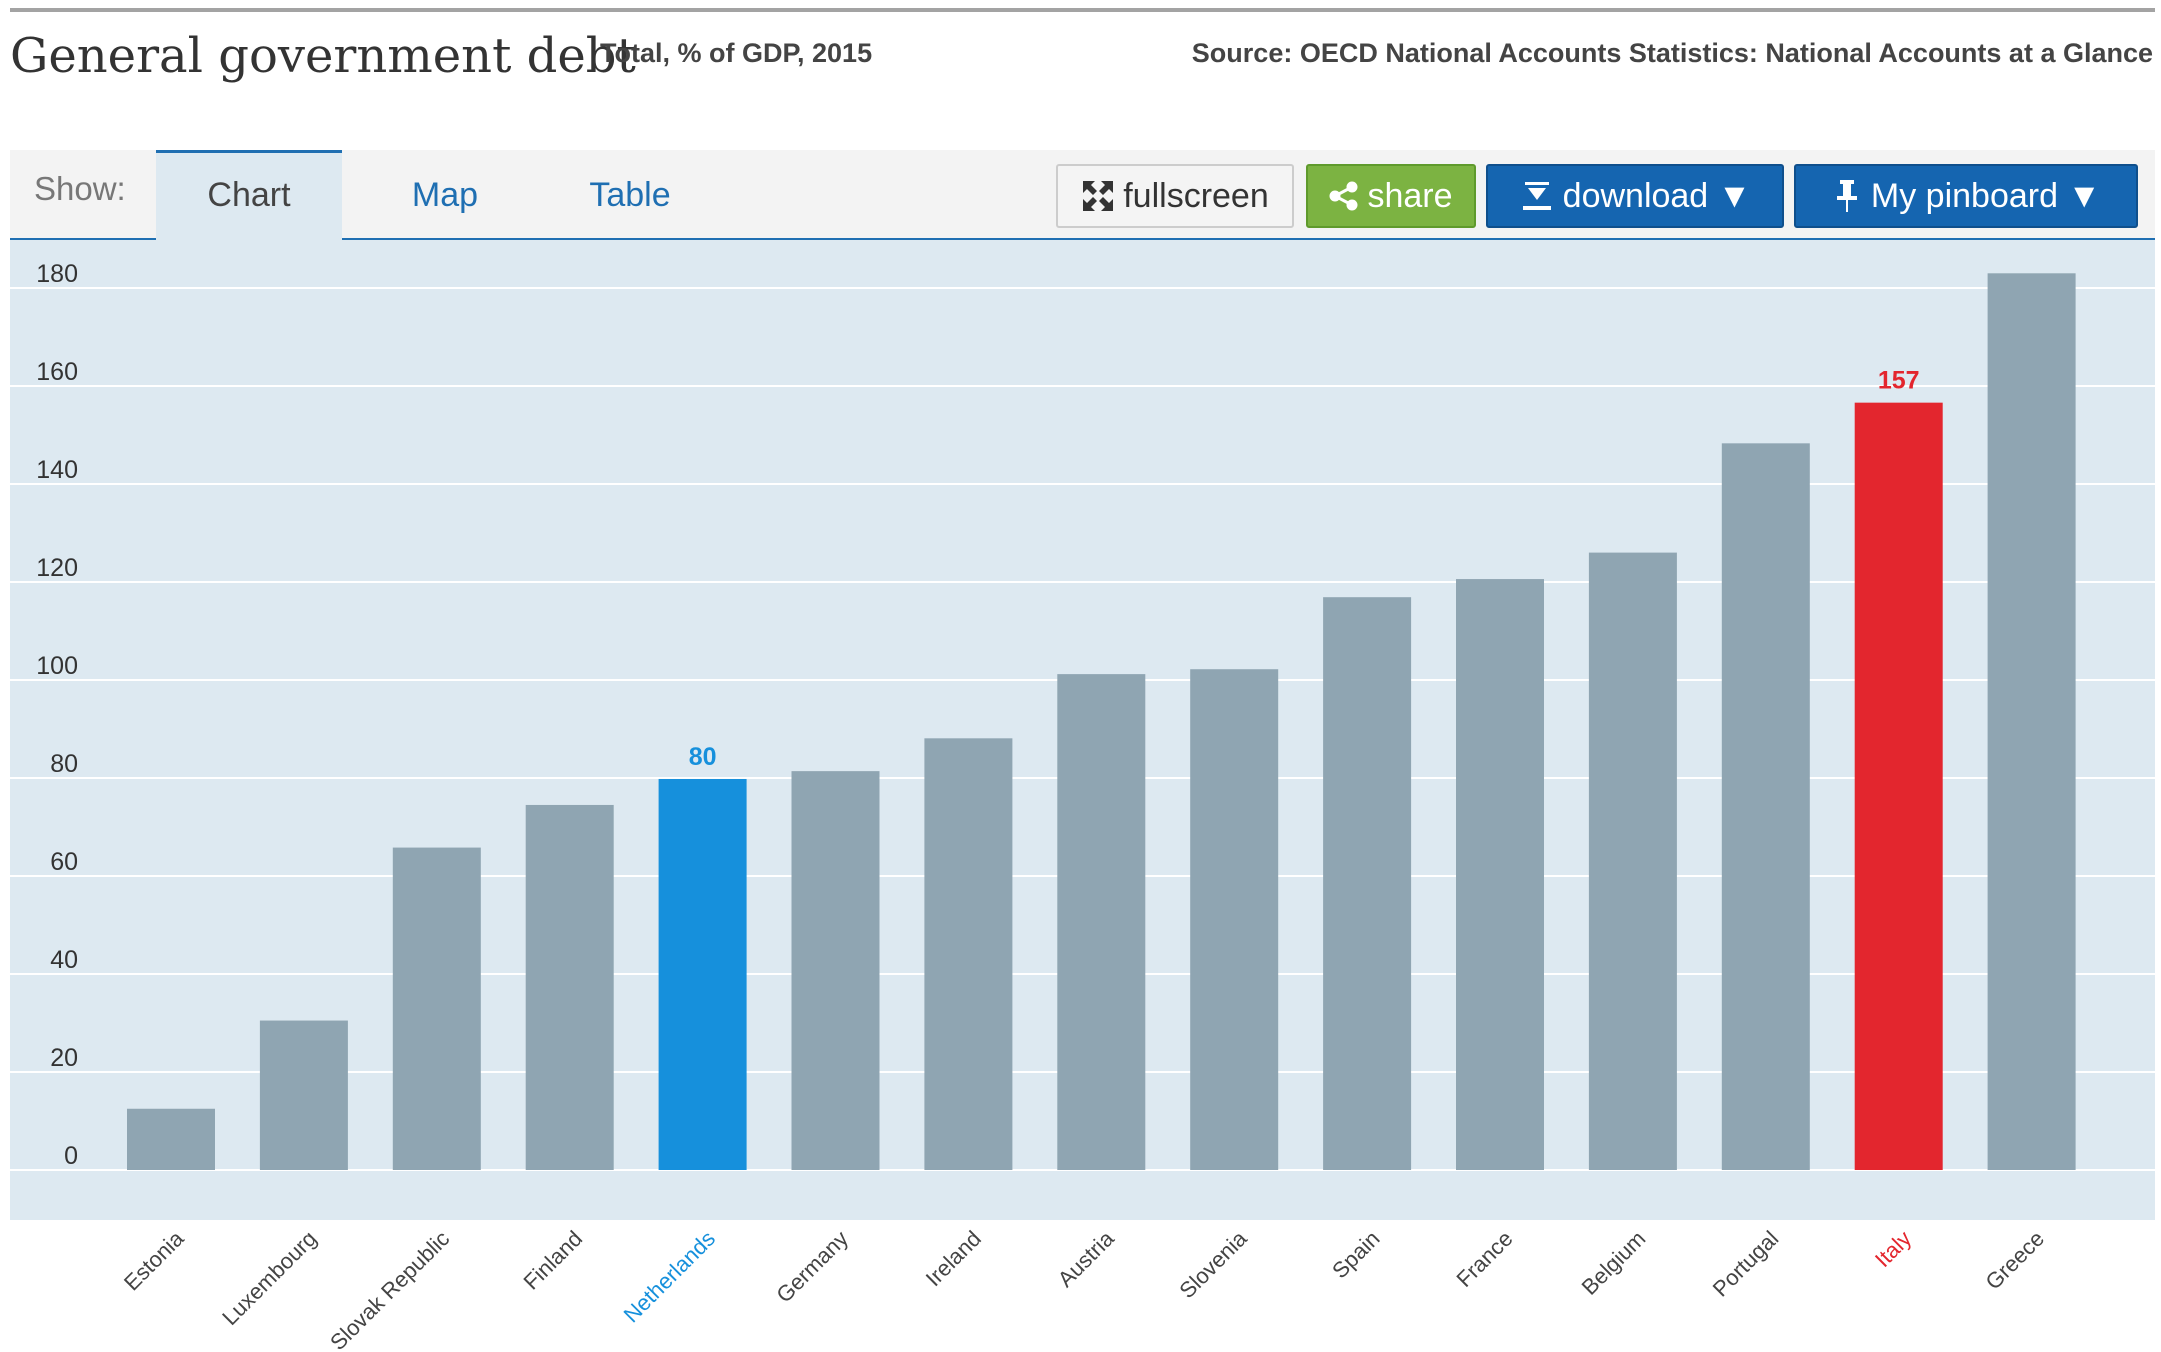  What do you see at coordinates (171, 1139) in the screenshot?
I see `bar-estonia` at bounding box center [171, 1139].